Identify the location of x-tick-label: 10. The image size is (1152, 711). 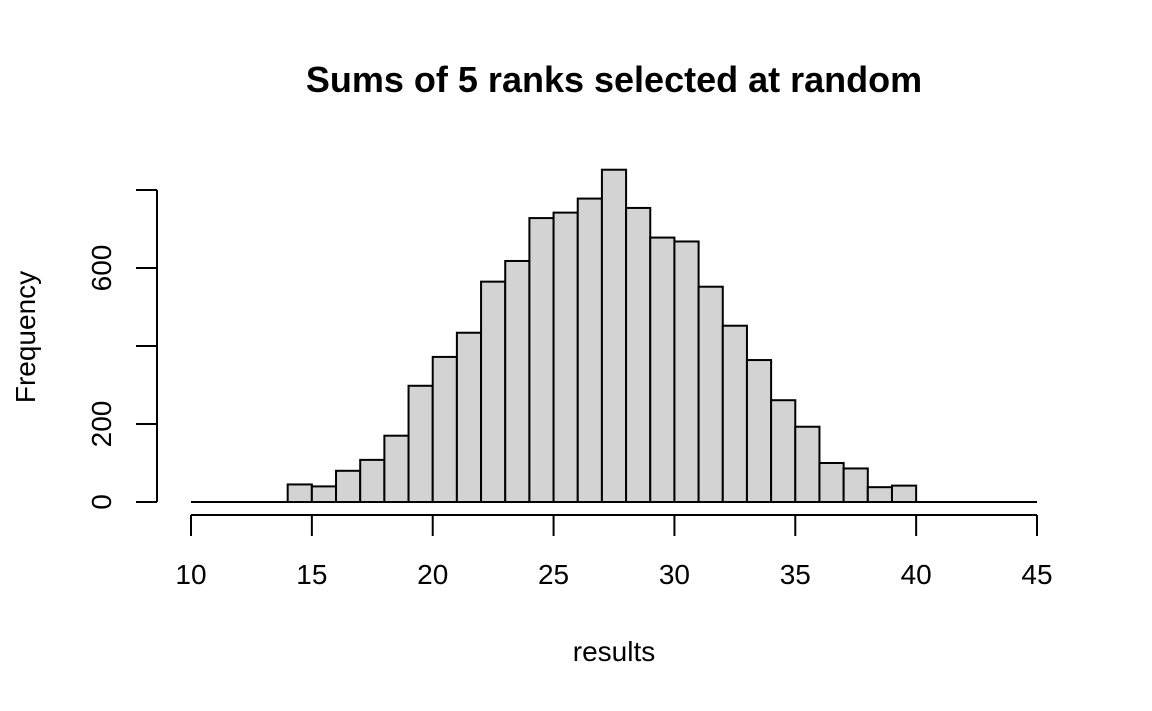
(190, 574).